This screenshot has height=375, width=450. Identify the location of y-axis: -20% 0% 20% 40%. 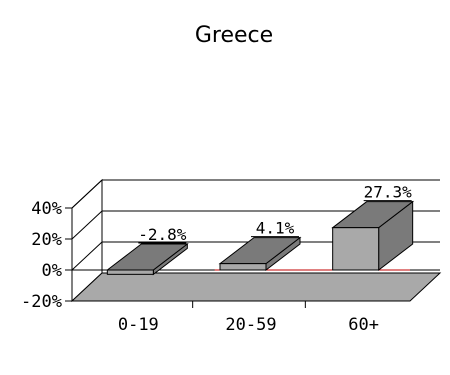
(47, 255).